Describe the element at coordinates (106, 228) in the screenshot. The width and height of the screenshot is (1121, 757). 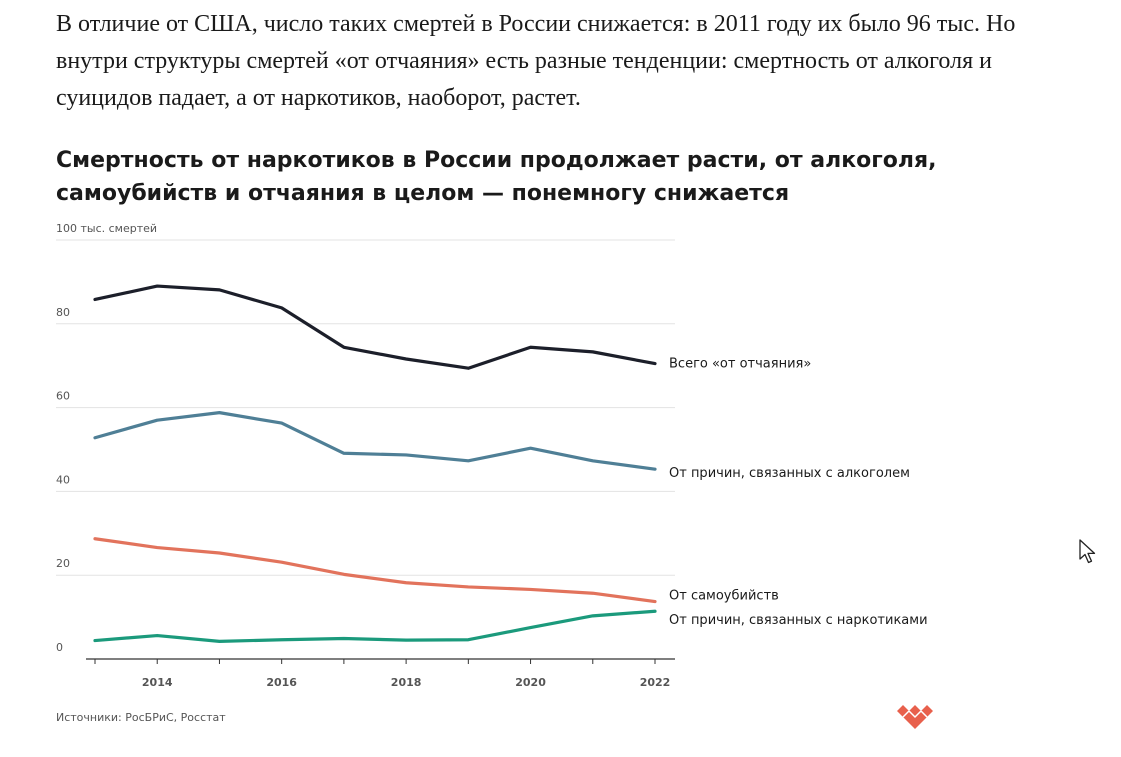
I see `y-tick-label-100: 100 тыс. смертей` at that location.